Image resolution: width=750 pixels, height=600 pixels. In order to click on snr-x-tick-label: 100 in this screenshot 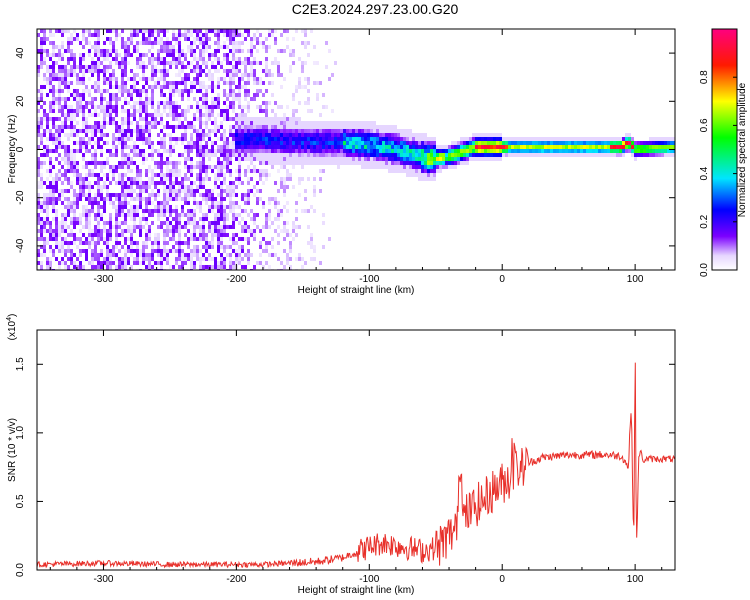, I will do `click(635, 579)`.